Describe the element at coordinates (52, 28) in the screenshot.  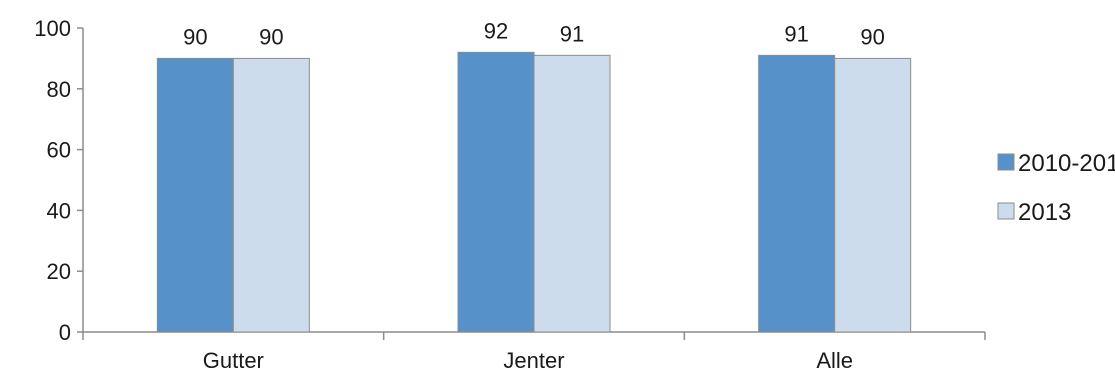
I see `y-tick-label: 100` at that location.